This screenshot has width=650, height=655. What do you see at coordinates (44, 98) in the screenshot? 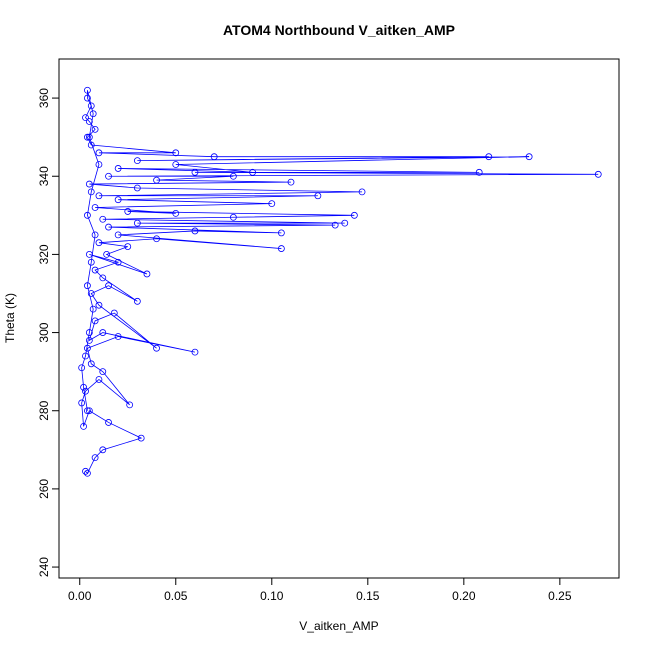
I see `y-tick-label: 360` at bounding box center [44, 98].